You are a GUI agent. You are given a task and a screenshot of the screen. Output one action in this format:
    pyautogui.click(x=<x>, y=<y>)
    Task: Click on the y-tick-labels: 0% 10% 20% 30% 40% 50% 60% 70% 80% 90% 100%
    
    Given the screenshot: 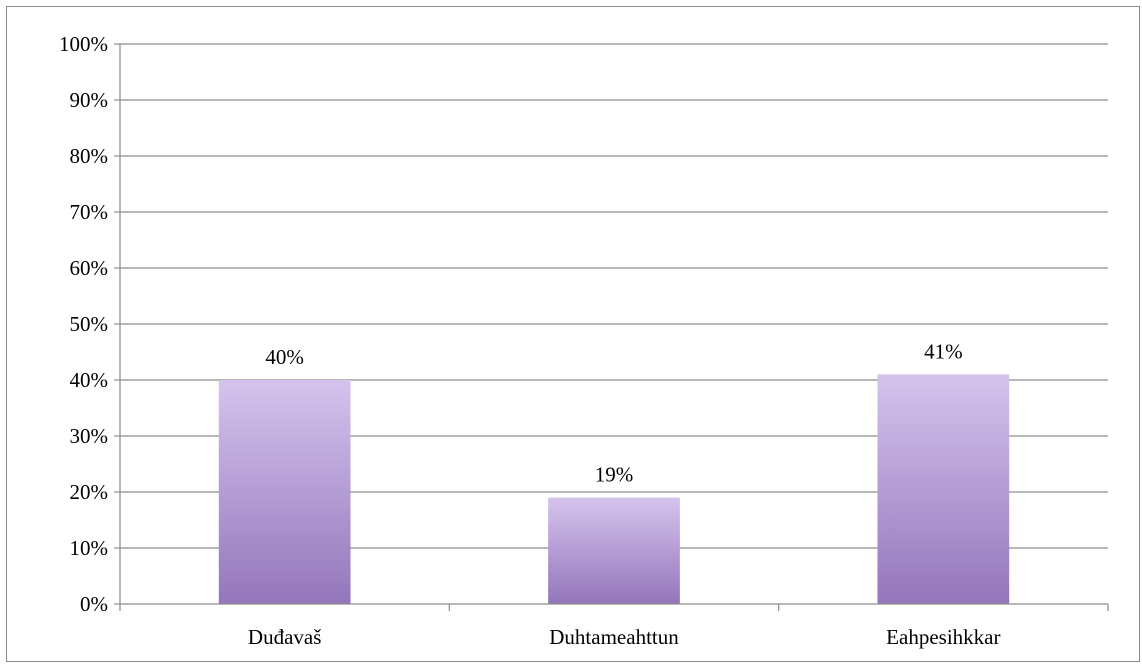 What is the action you would take?
    pyautogui.click(x=83, y=324)
    